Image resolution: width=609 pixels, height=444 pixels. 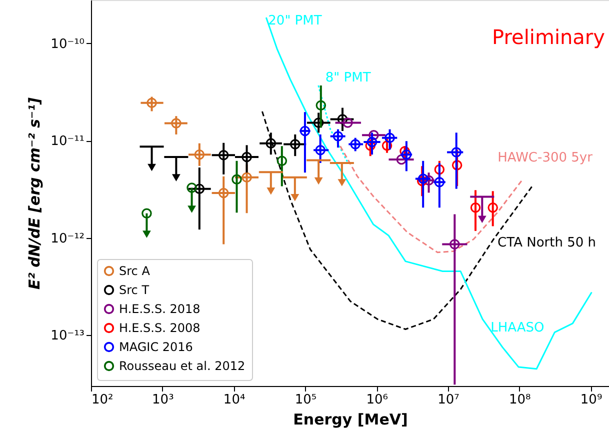 What do you see at coordinates (377, 400) in the screenshot?
I see `x-tick-label: 10⁶` at bounding box center [377, 400].